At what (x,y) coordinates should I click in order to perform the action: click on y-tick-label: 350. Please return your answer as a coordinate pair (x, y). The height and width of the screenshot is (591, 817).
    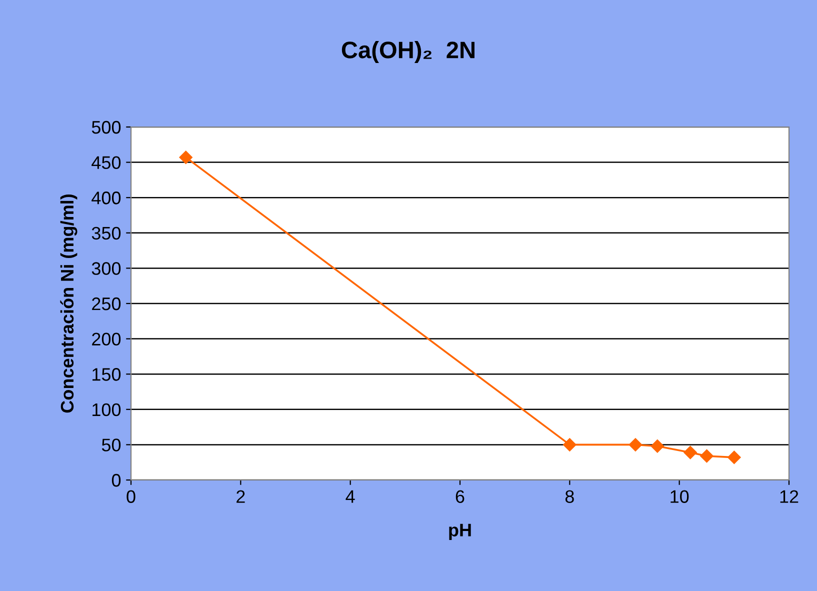
    Looking at the image, I should click on (106, 233).